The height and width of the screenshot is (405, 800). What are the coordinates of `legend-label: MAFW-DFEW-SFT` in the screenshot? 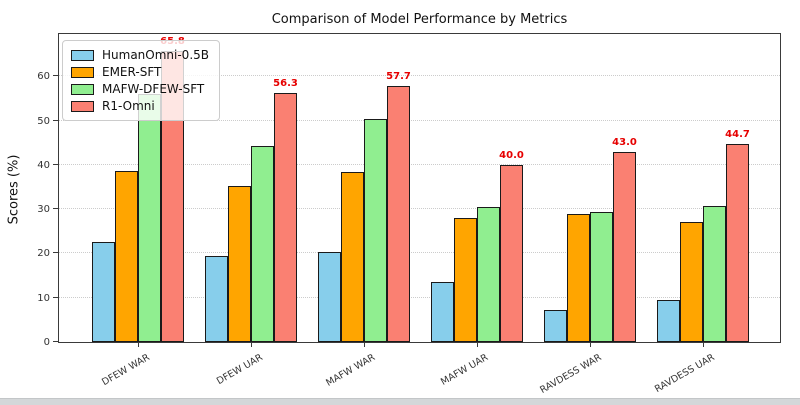 It's located at (153, 89).